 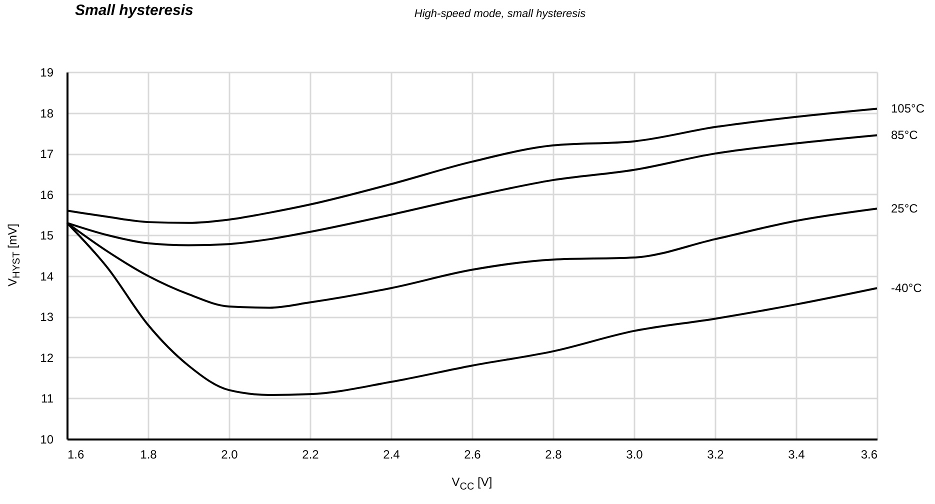 I want to click on x-tick-label: 2.0, so click(x=229, y=455).